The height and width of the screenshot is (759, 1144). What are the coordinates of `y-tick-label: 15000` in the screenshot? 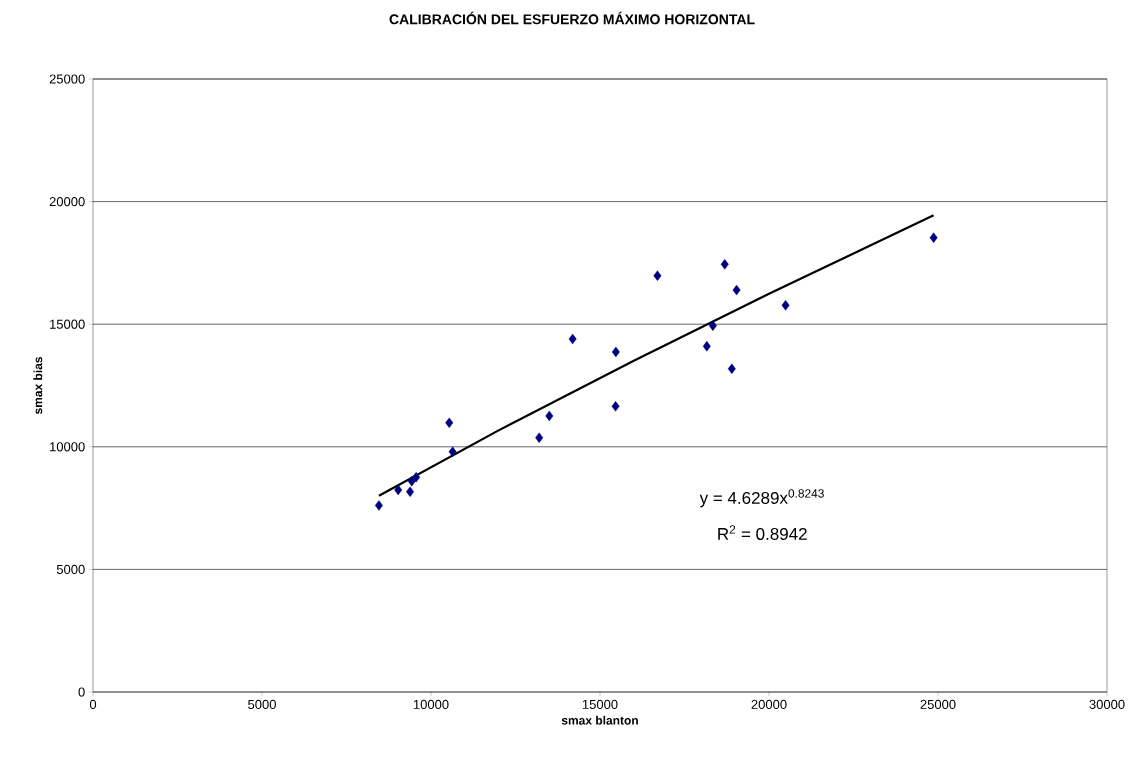 It's located at (67, 324).